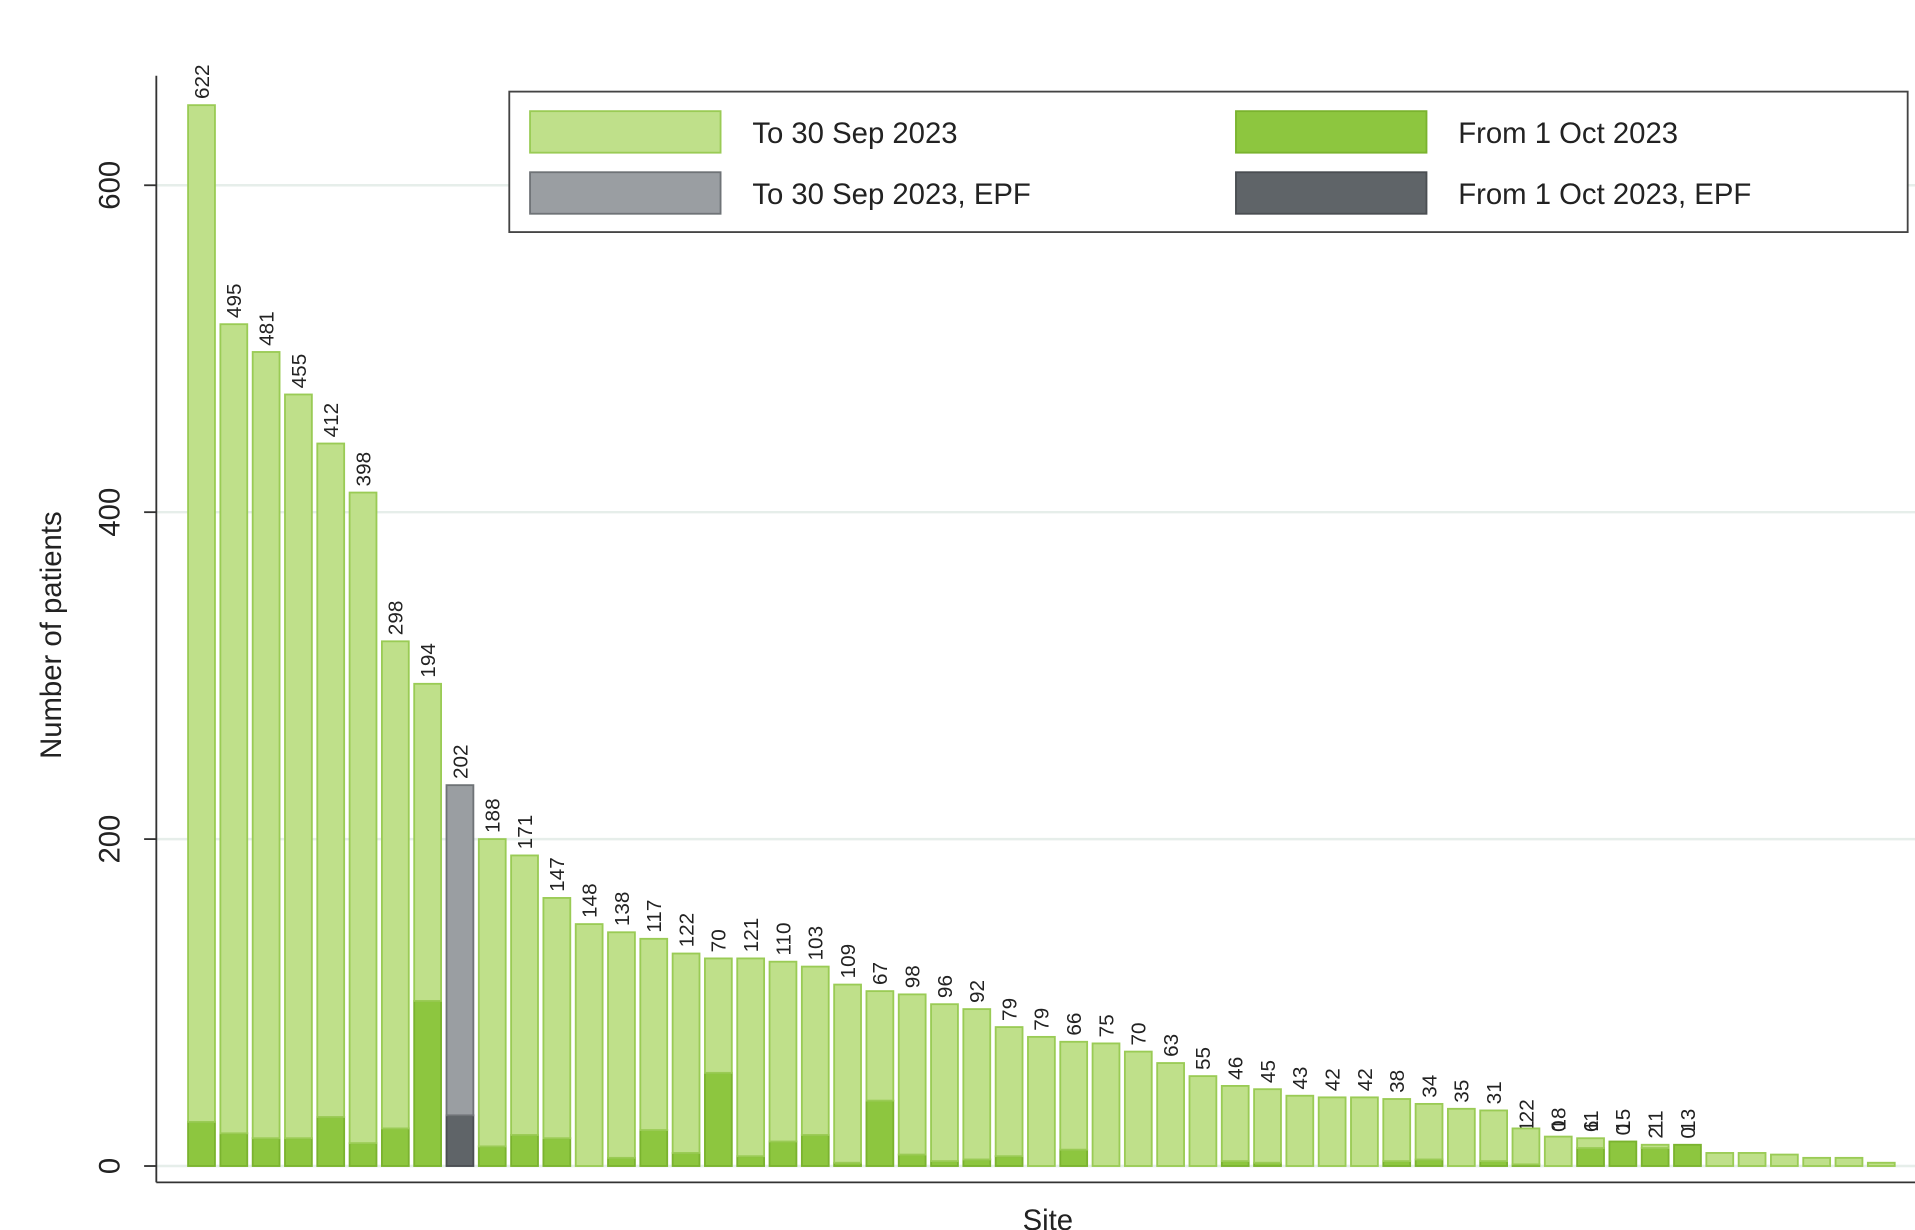 The width and height of the screenshot is (1915, 1230). Describe the element at coordinates (783, 938) in the screenshot. I see `data-label: 110` at that location.